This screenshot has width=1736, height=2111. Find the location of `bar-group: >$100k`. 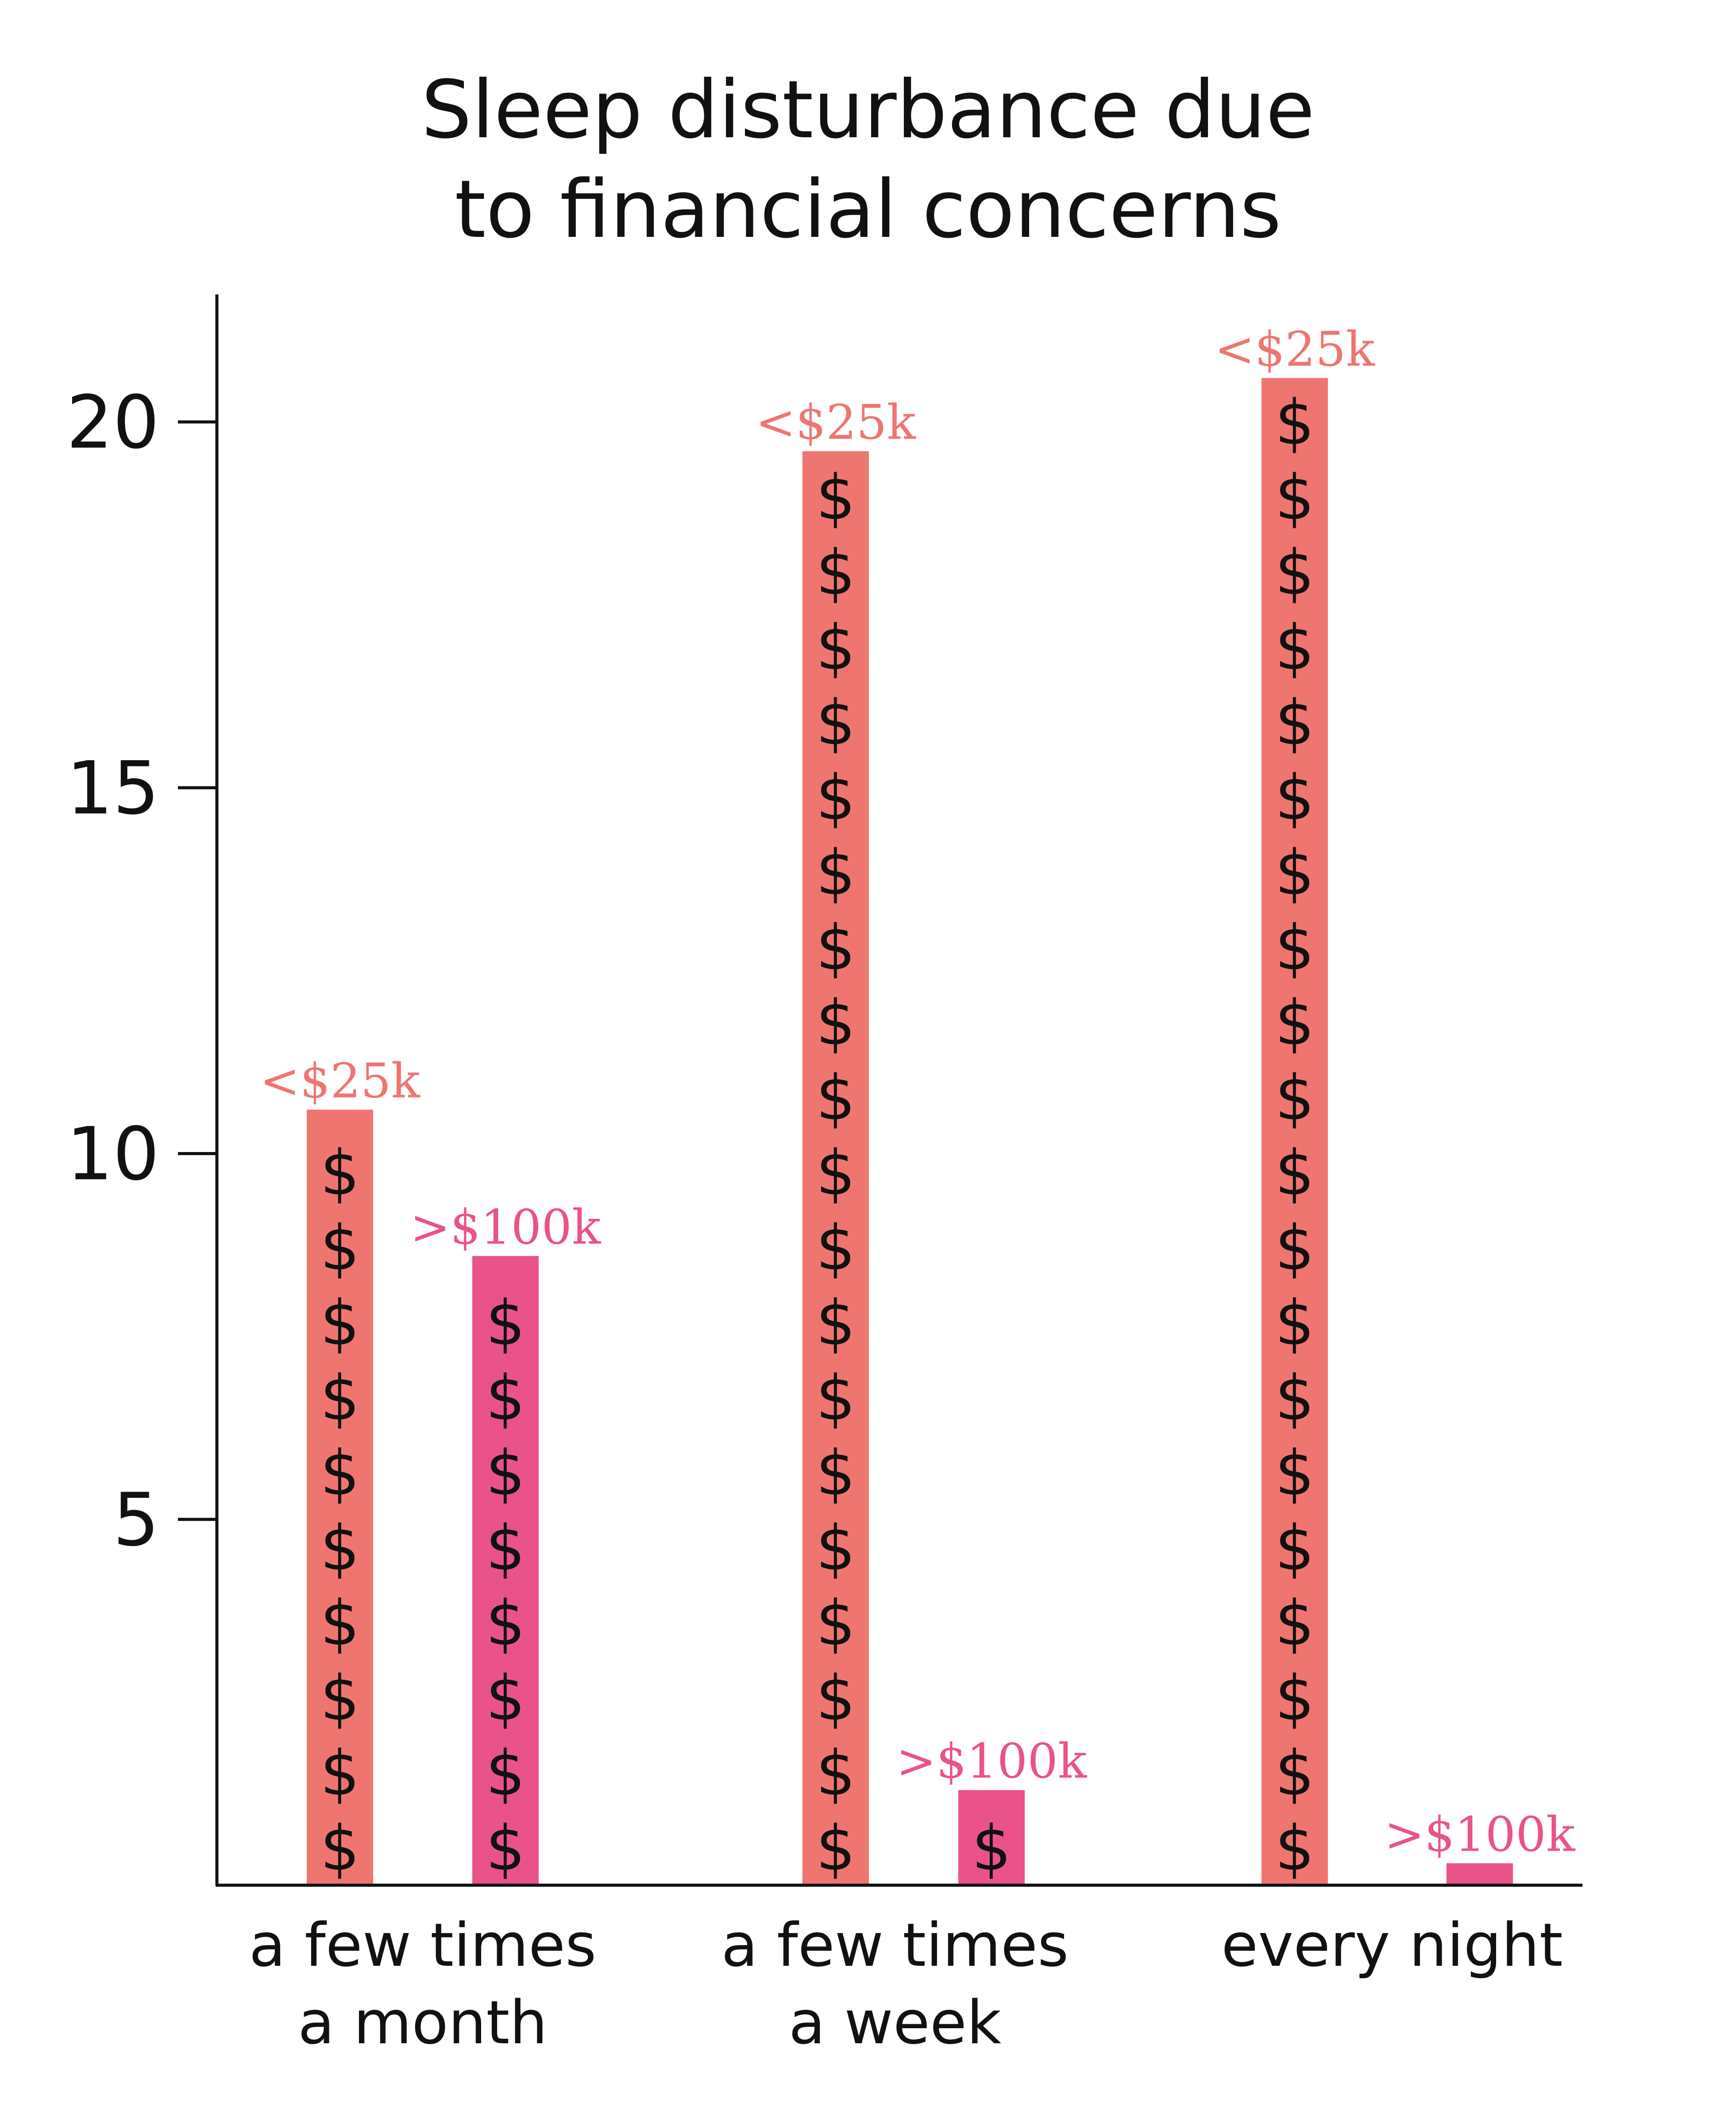

bar-group: >$100k is located at coordinates (1481, 1846).